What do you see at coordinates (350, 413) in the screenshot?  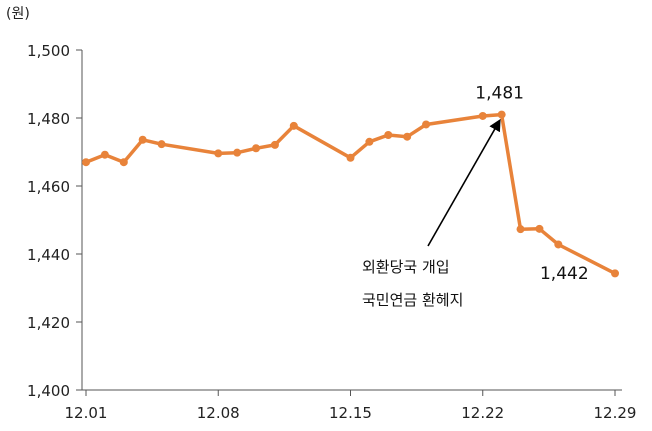 I see `x-tick-label: 12.15` at bounding box center [350, 413].